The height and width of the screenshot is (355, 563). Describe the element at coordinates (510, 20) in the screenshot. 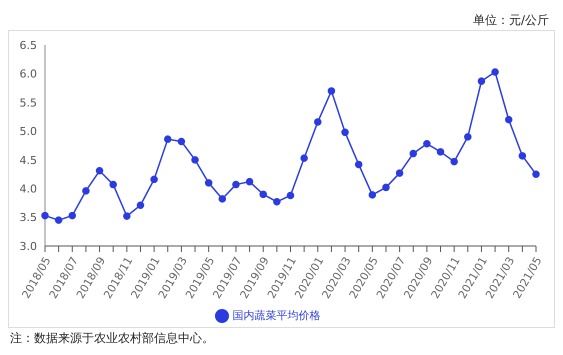

I see `text: 单位：元/公斤` at that location.